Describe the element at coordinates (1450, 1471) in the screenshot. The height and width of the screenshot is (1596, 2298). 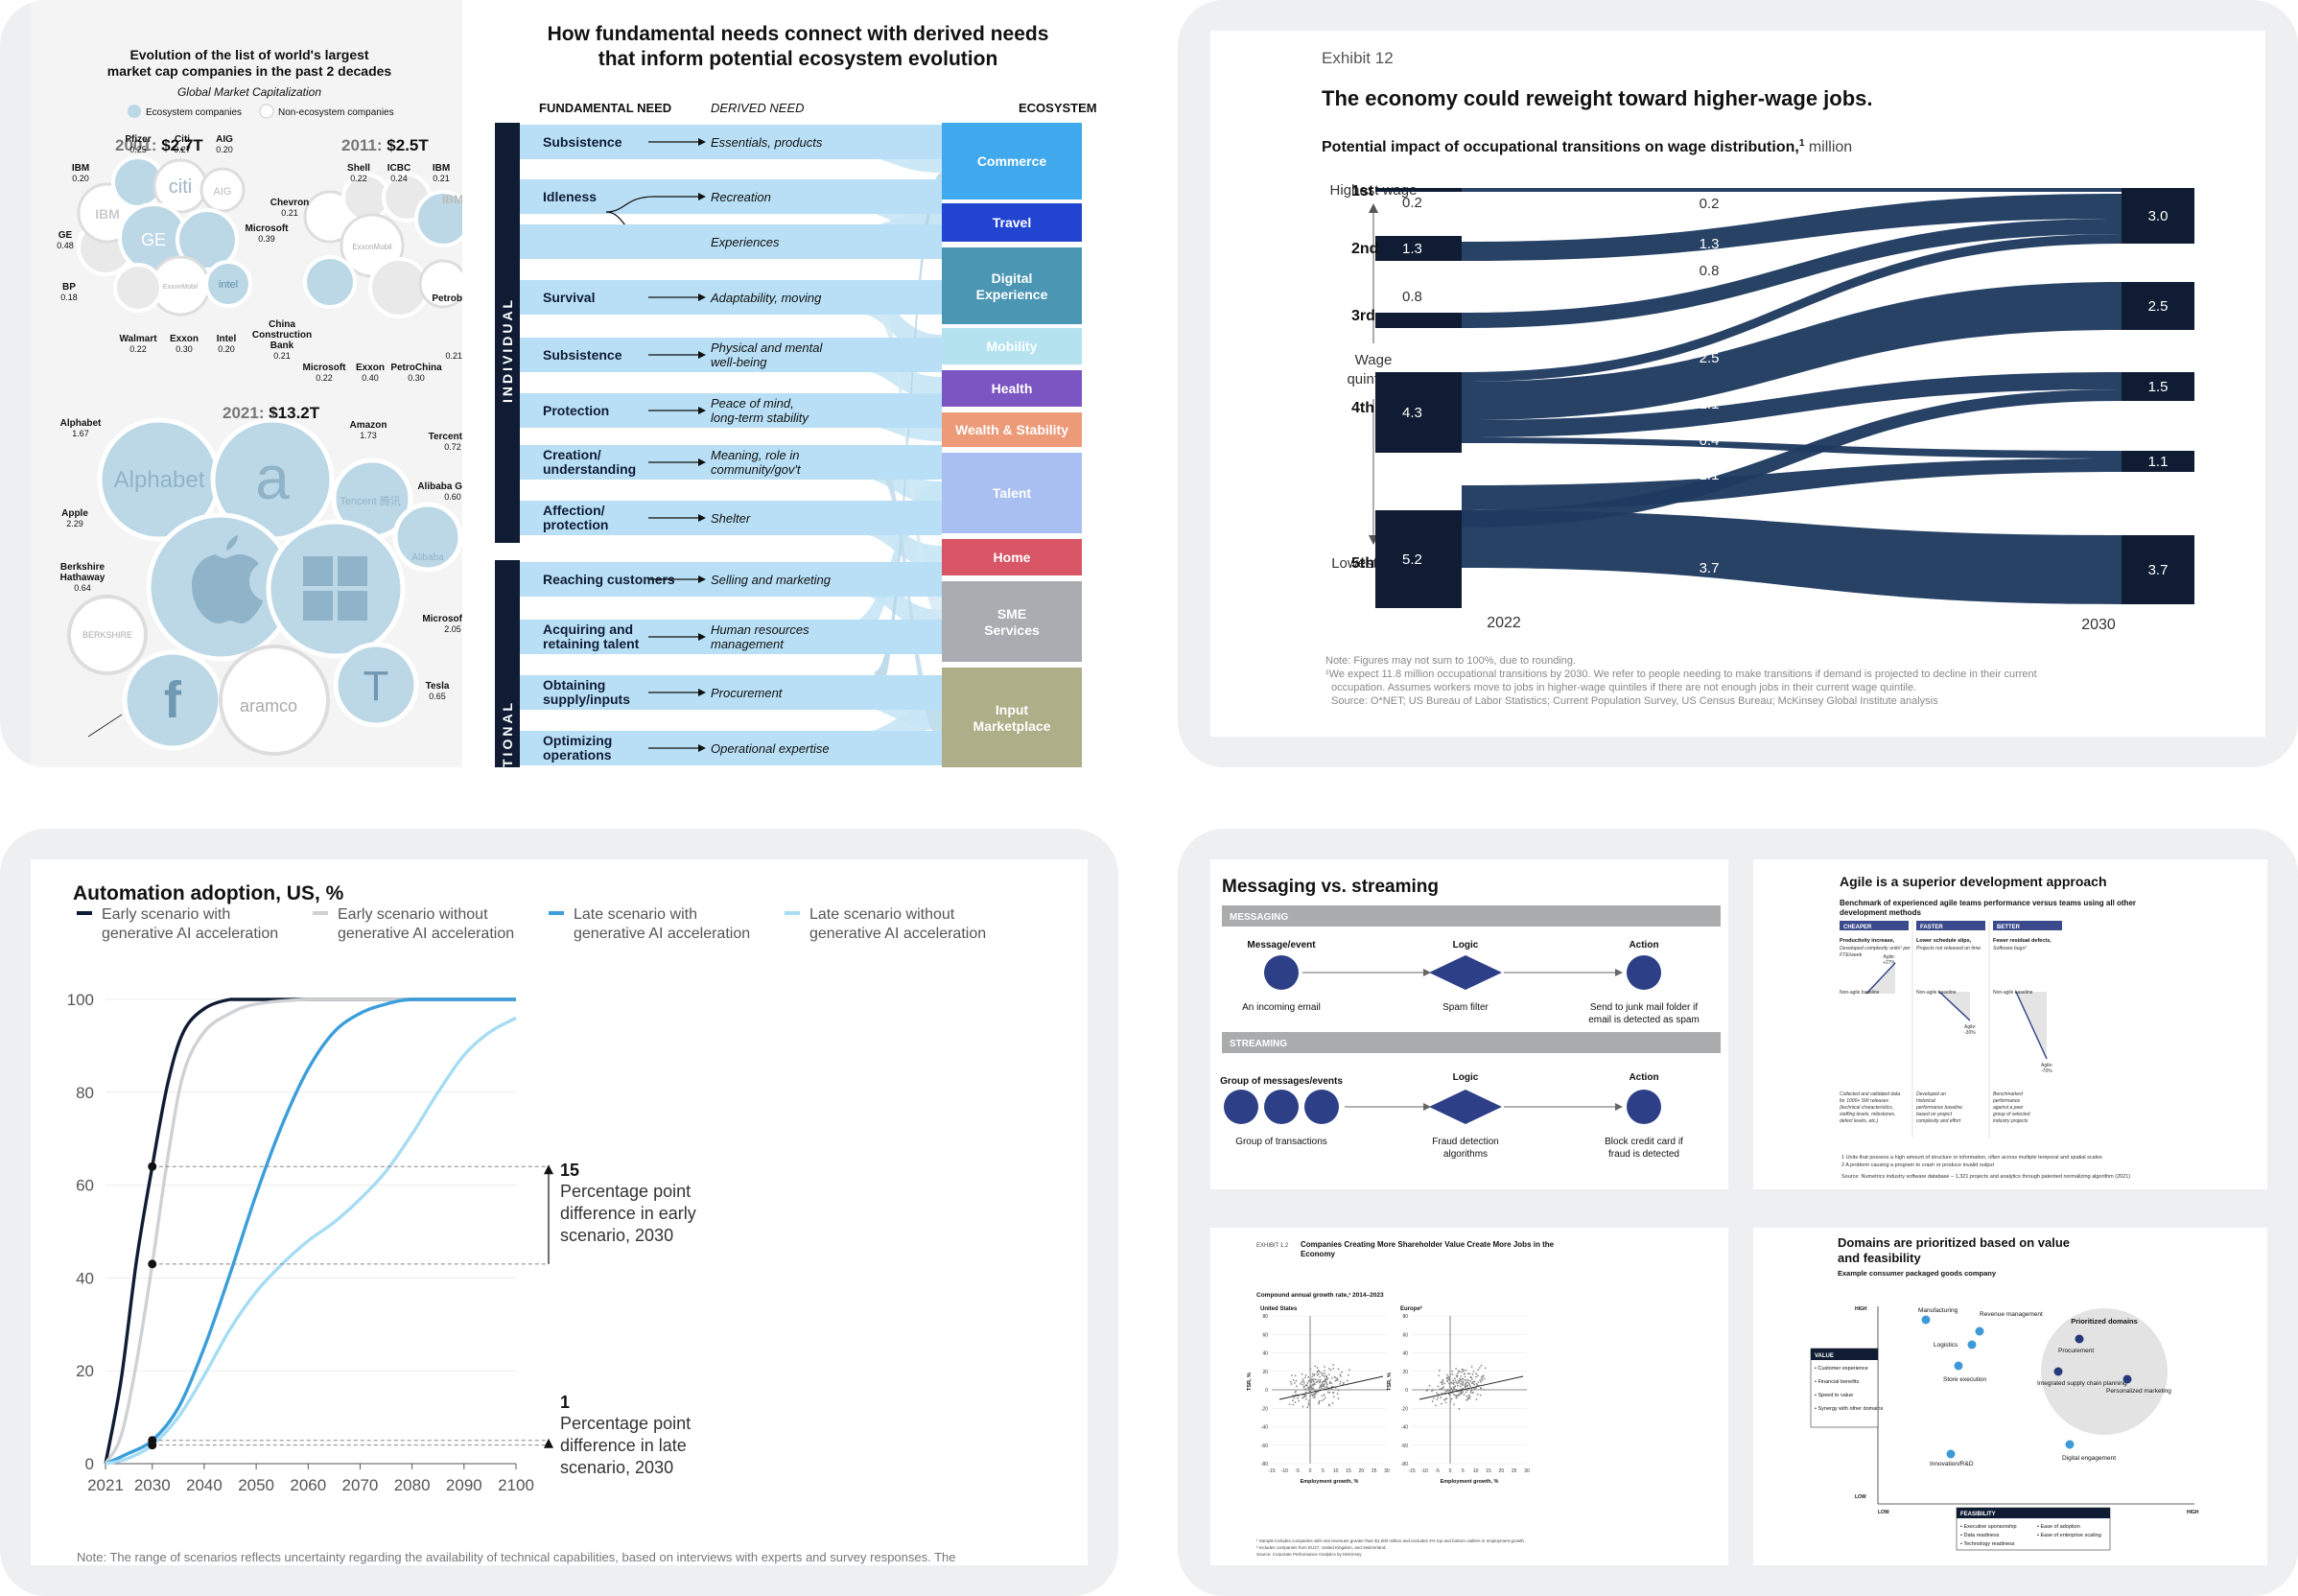
I see `share-x-tick: 0` at that location.